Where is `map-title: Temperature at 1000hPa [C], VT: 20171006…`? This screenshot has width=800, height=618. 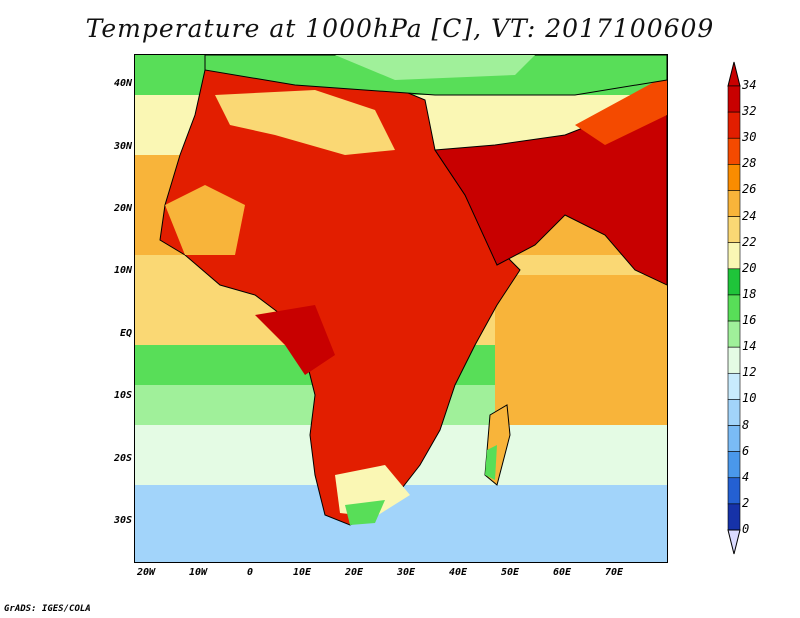 map-title: Temperature at 1000hPa [C], VT: 20171006… is located at coordinates (400, 28).